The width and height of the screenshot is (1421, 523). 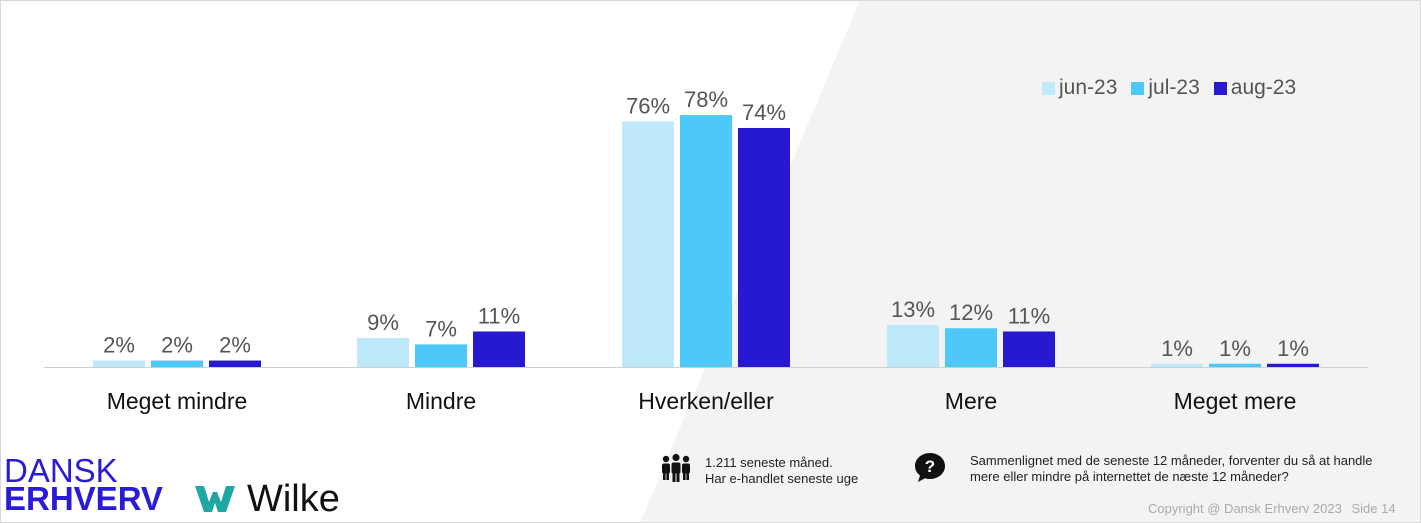 I want to click on footer: Copyright @ Dansk Erhverv 2023 Side 14, so click(x=1275, y=508).